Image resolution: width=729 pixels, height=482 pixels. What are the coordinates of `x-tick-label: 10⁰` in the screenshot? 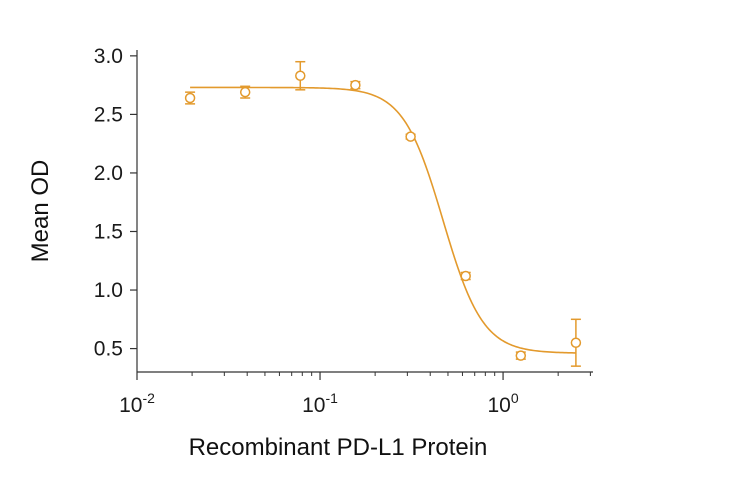 It's located at (502, 403).